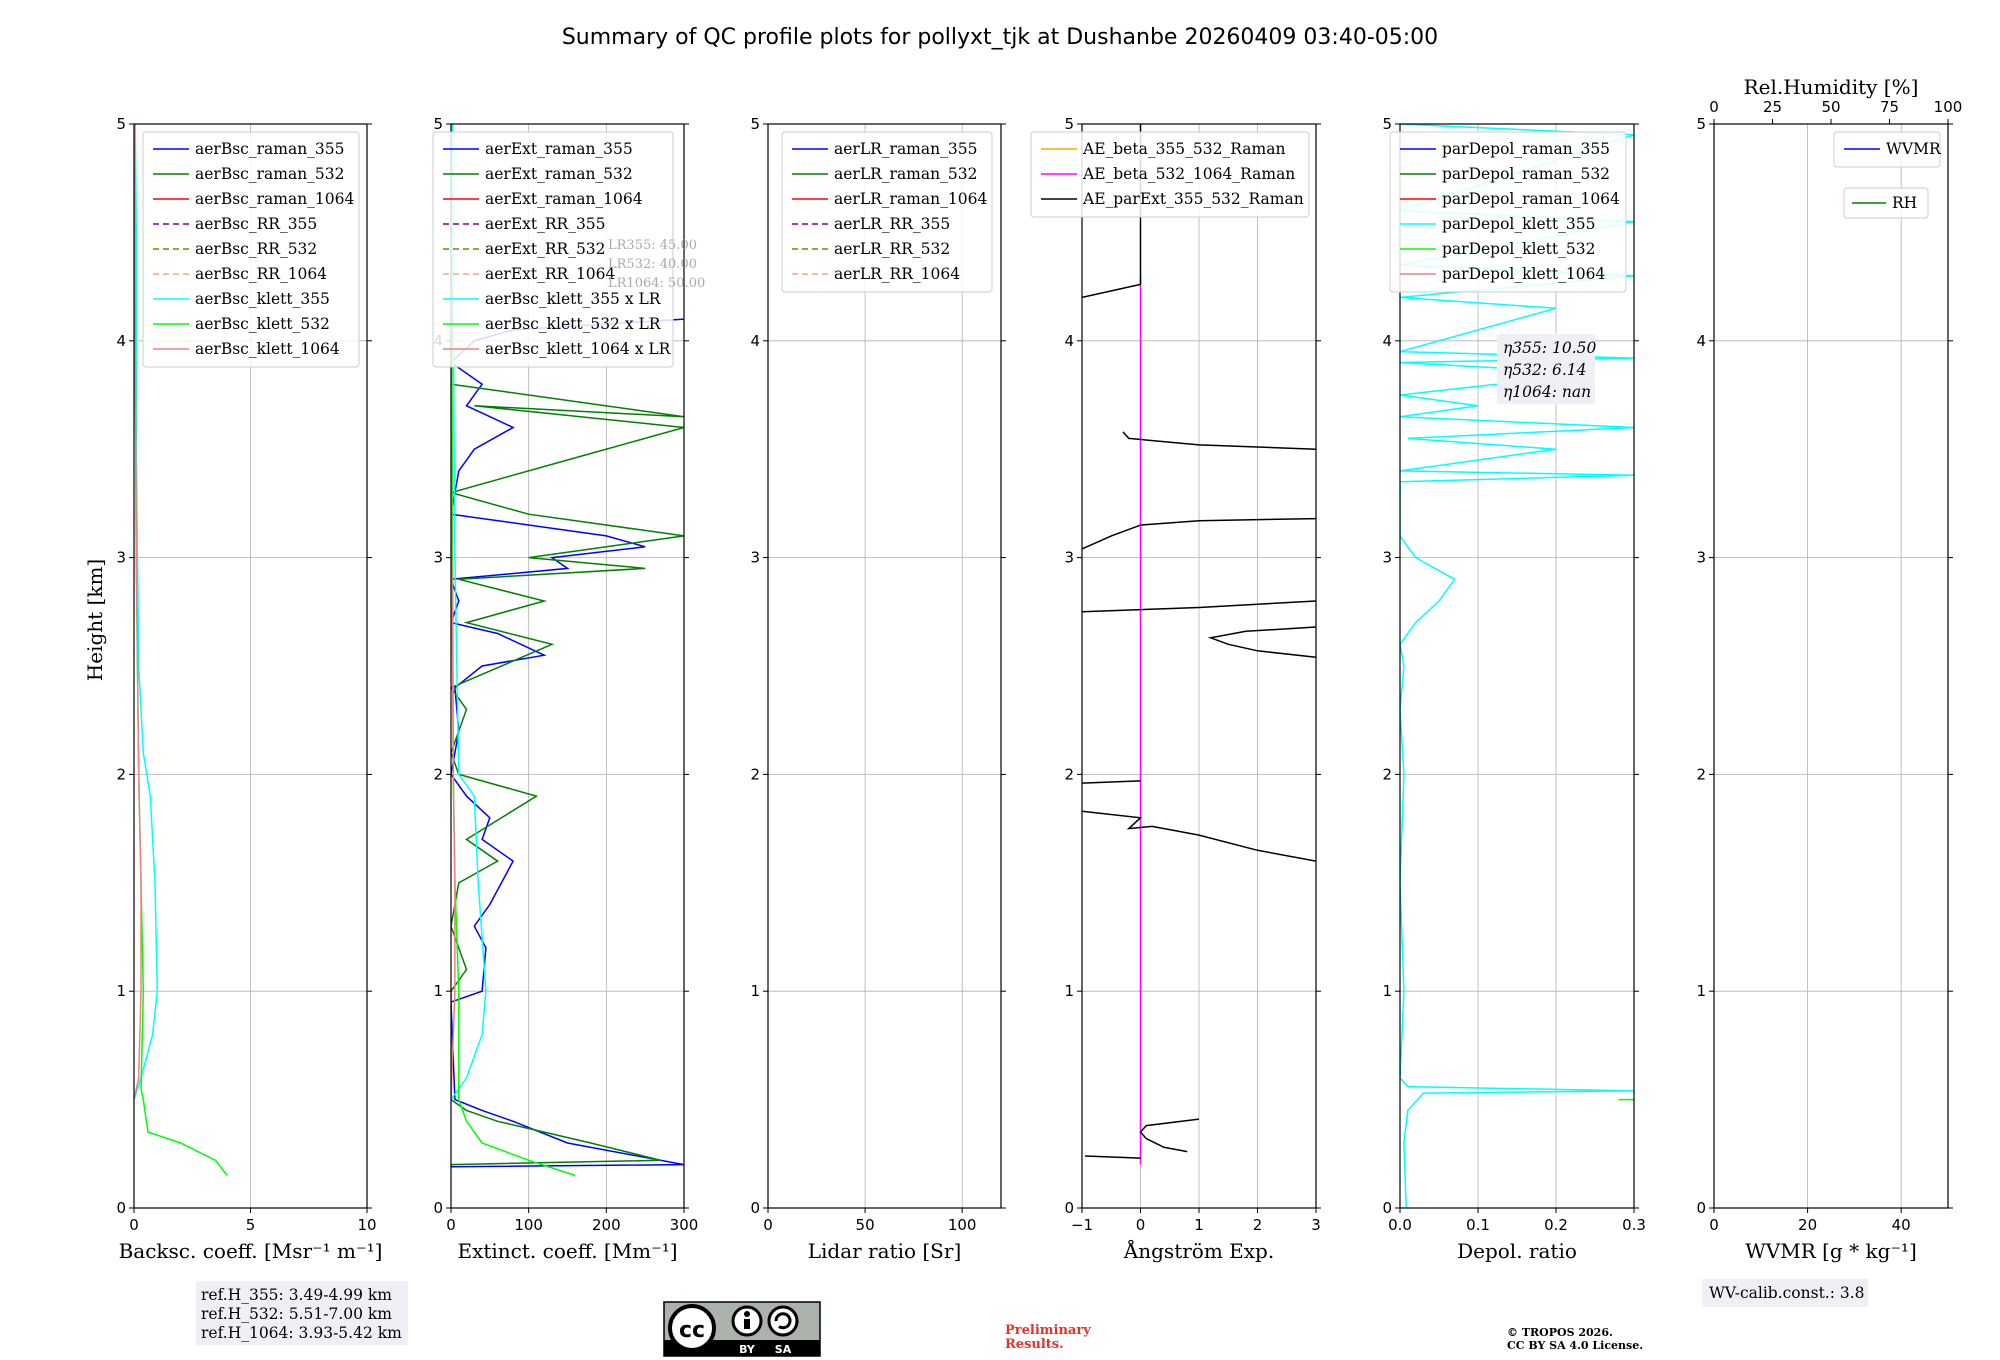 Image resolution: width=2000 pixels, height=1360 pixels. Describe the element at coordinates (366, 1225) in the screenshot. I see `x-tick-label: 10` at that location.